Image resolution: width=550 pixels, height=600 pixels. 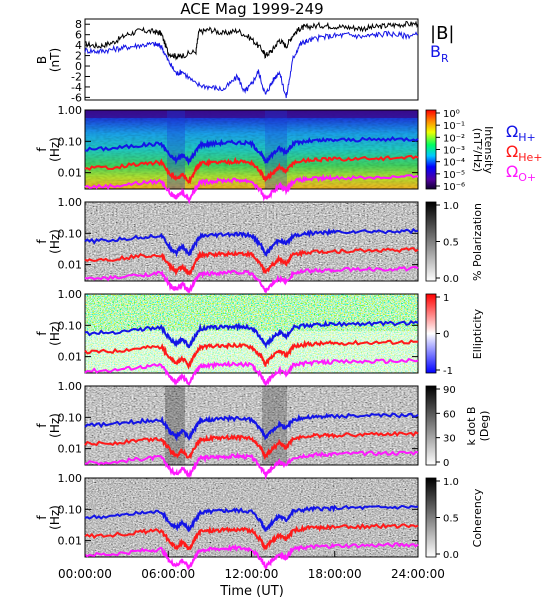 What do you see at coordinates (55, 60) in the screenshot?
I see `b-ylabel-unit: (nT)` at bounding box center [55, 60].